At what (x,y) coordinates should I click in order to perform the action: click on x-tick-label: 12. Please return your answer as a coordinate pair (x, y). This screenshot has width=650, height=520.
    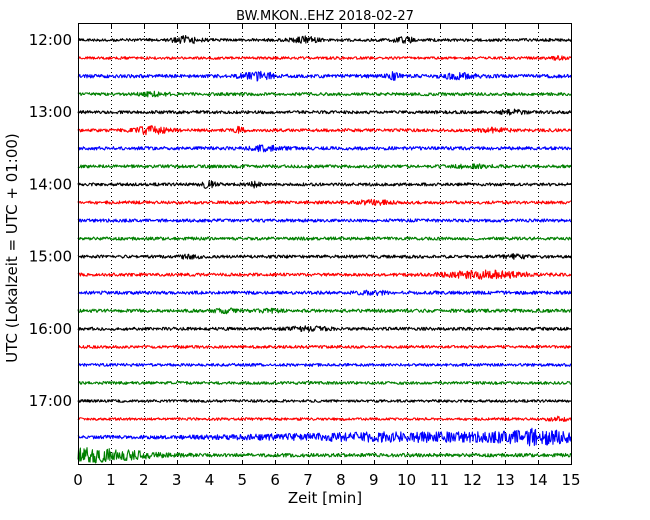
    Looking at the image, I should click on (472, 480).